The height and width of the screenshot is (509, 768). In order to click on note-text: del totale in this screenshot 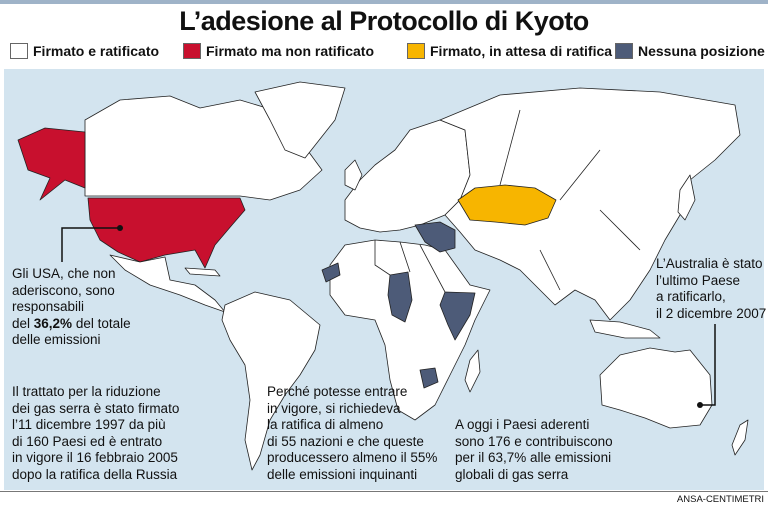, I will do `click(101, 323)`.